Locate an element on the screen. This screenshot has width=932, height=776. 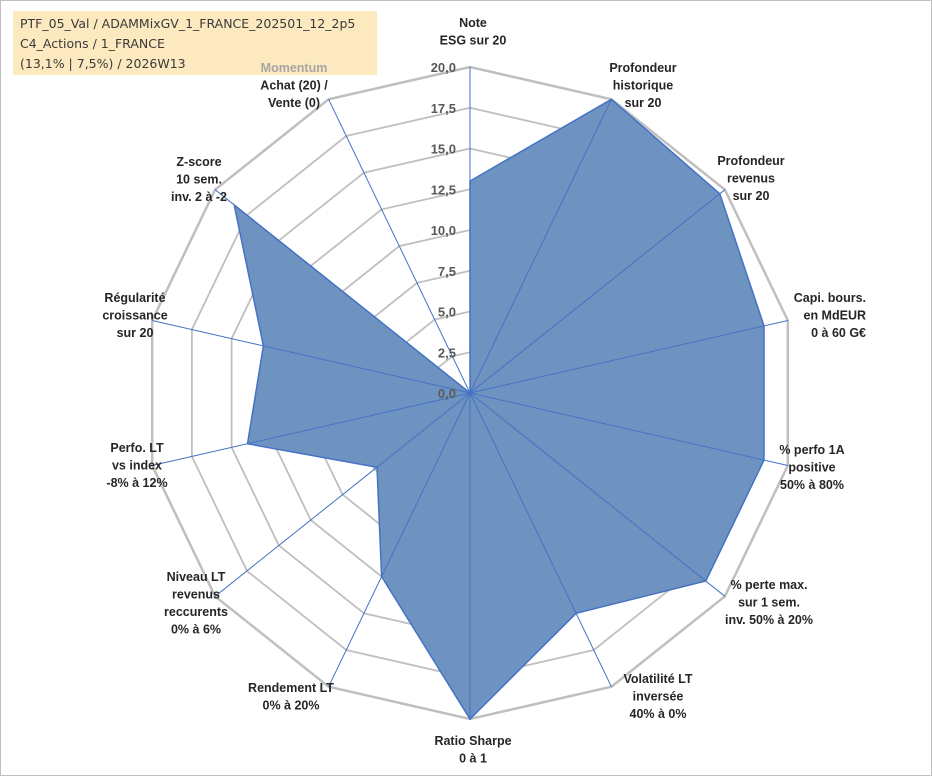
axis-label: Perfo. LT is located at coordinates (137, 448).